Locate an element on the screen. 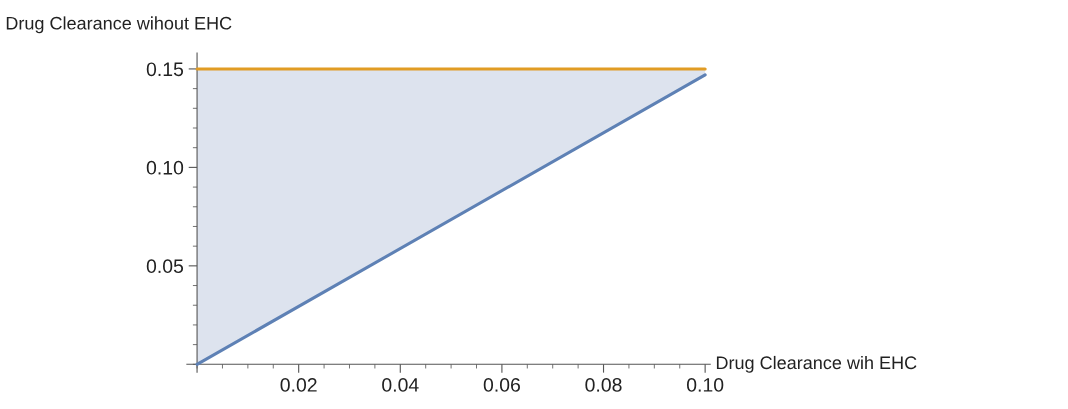  x-tick-label: 0.08 is located at coordinates (603, 385).